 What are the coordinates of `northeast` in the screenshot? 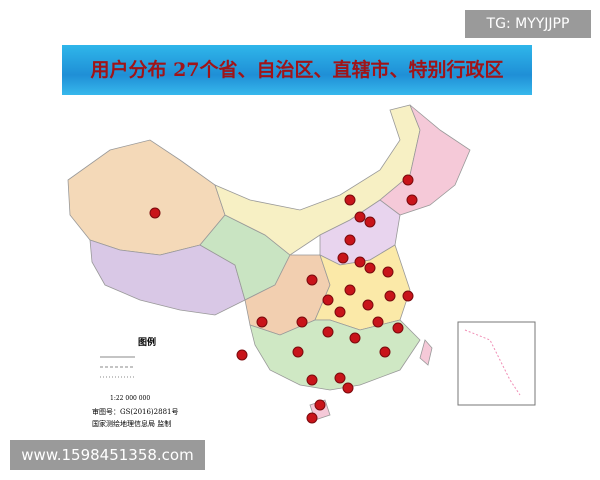 It's located at (425, 160).